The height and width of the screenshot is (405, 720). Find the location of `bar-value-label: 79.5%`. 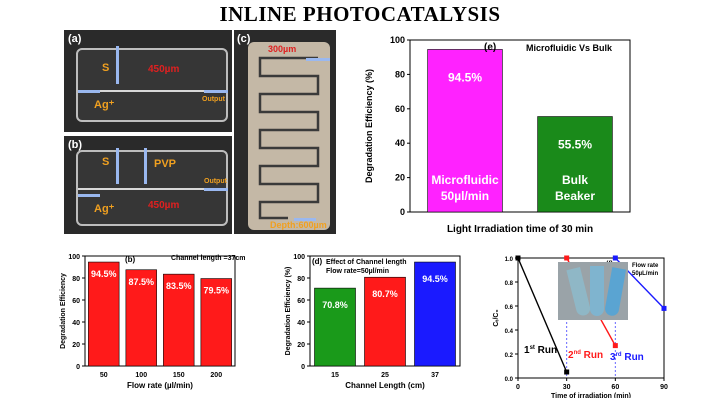

bar-value-label: 79.5% is located at coordinates (216, 291).